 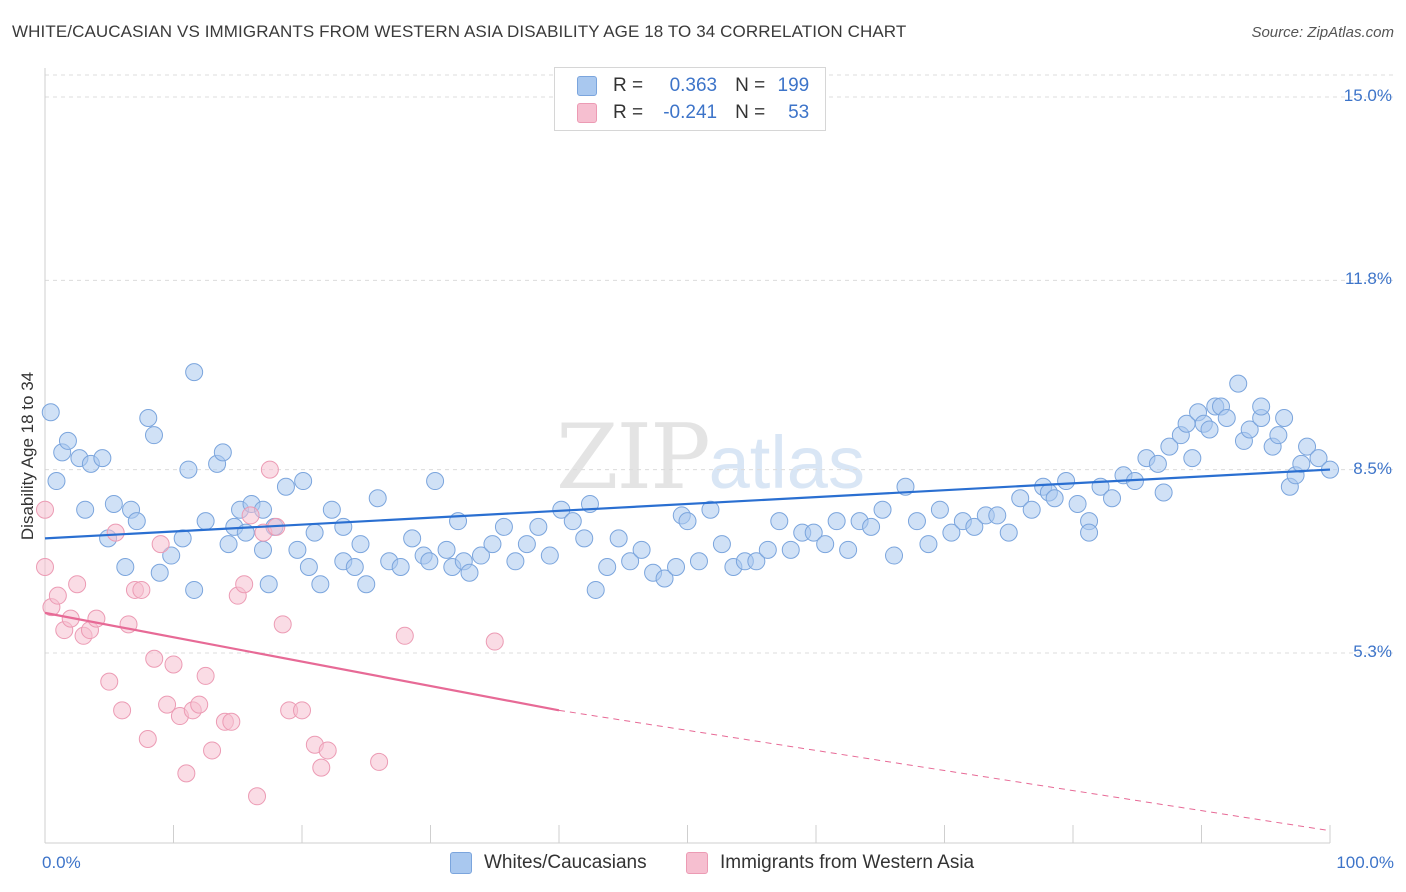 What do you see at coordinates (693, 85) in the screenshot?
I see `legend-r-value: 0.363` at bounding box center [693, 85].